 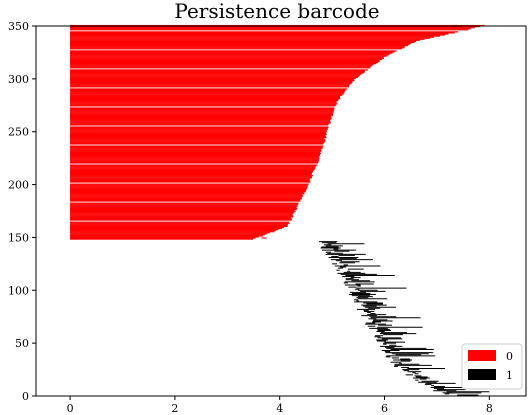 What do you see at coordinates (18, 185) in the screenshot?
I see `y-tick-label: 200` at bounding box center [18, 185].